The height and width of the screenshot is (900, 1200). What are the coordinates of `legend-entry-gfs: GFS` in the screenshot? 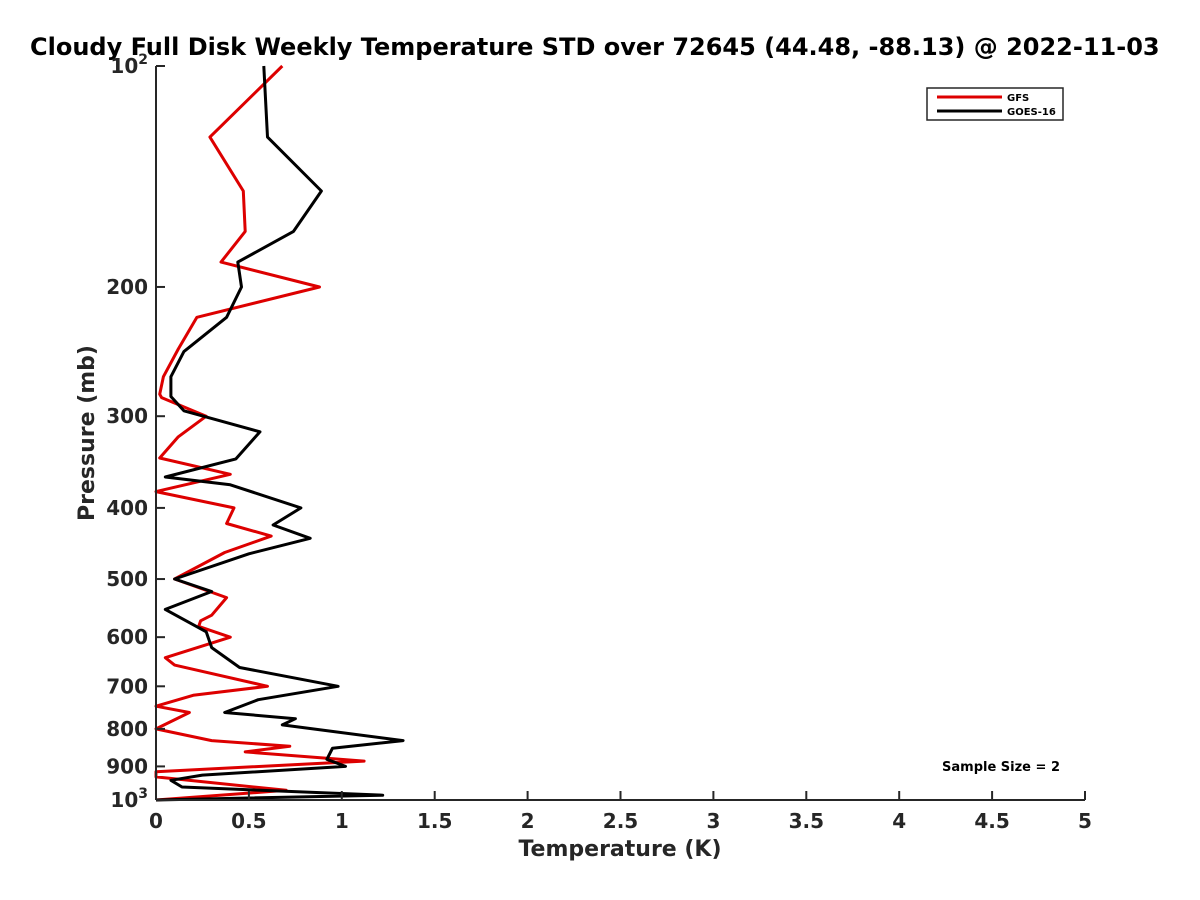 It's located at (1018, 98).